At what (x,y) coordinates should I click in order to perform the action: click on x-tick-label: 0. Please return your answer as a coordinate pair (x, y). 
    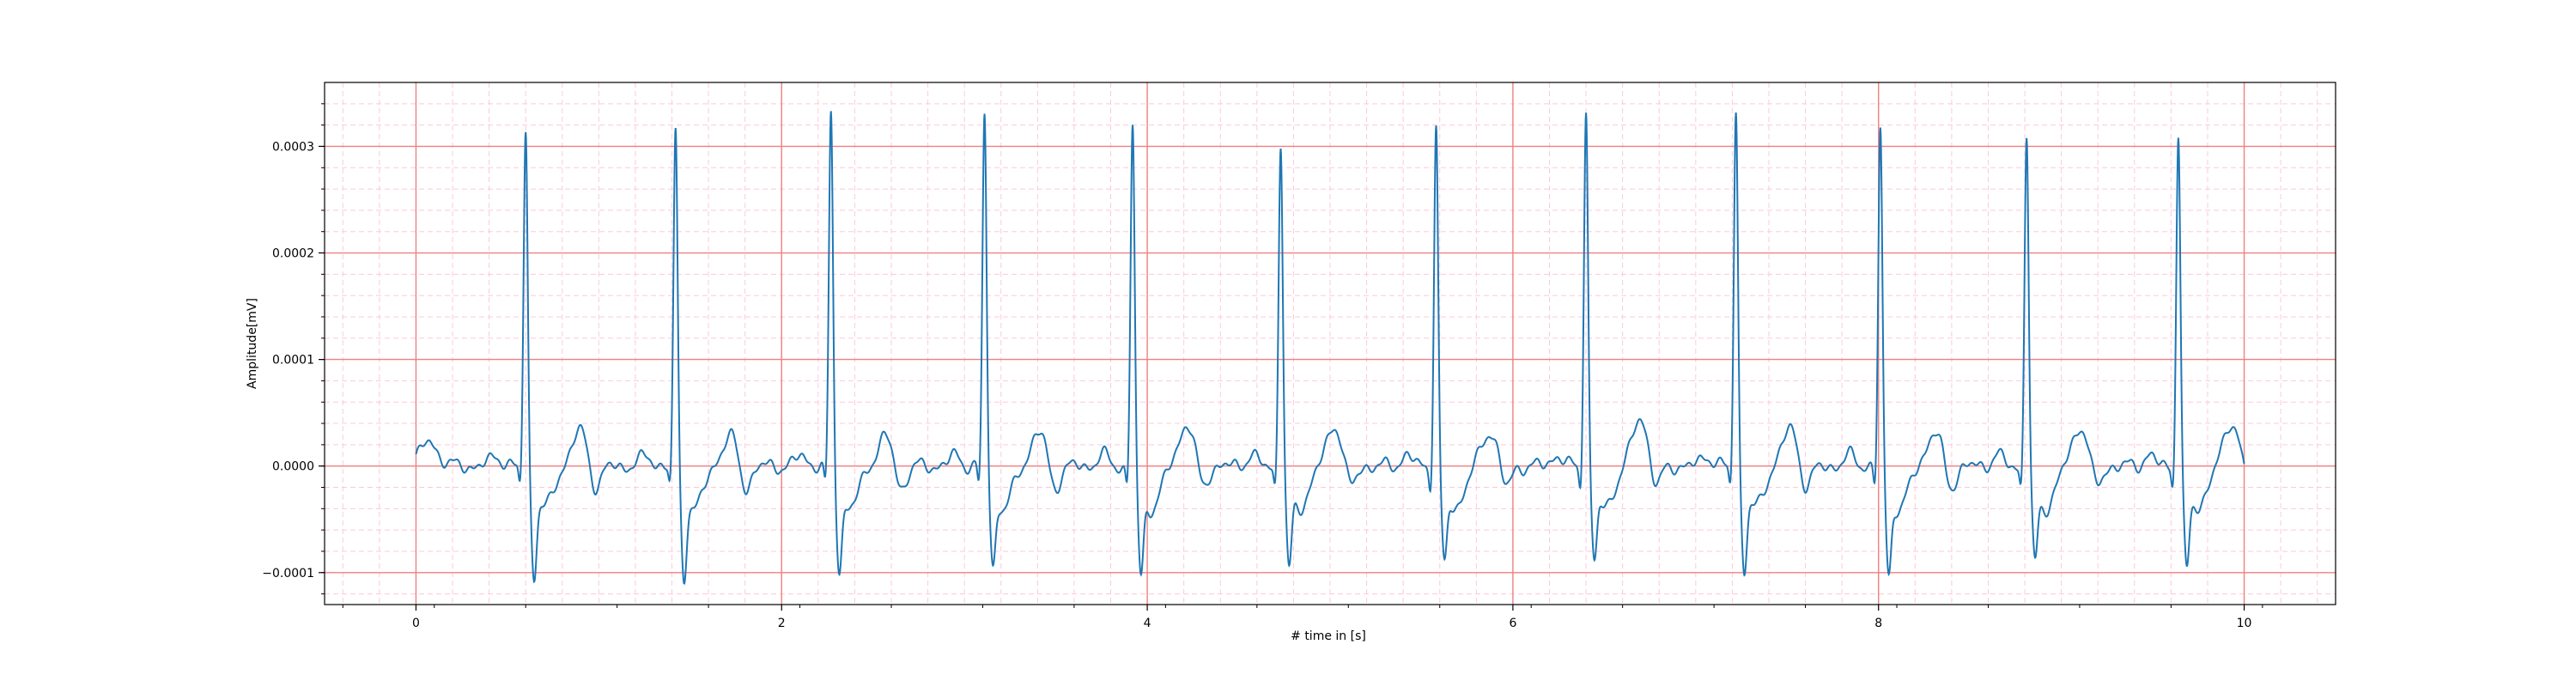
    Looking at the image, I should click on (416, 623).